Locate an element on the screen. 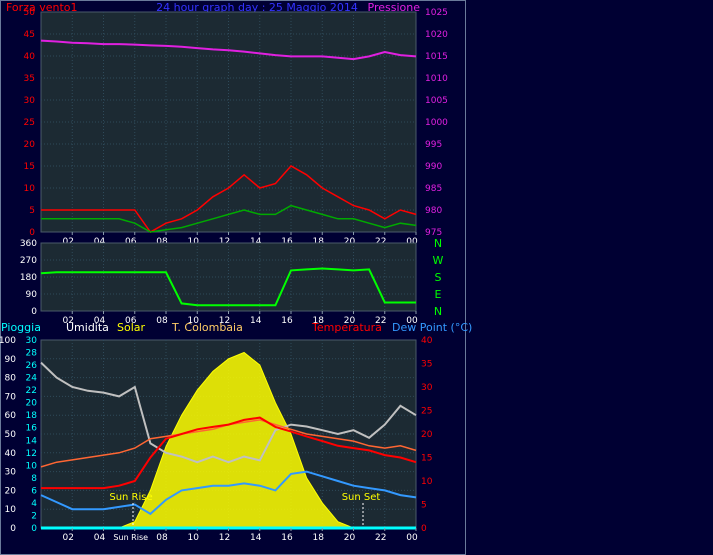 This screenshot has height=555, width=713. mid-series is located at coordinates (228, 287).